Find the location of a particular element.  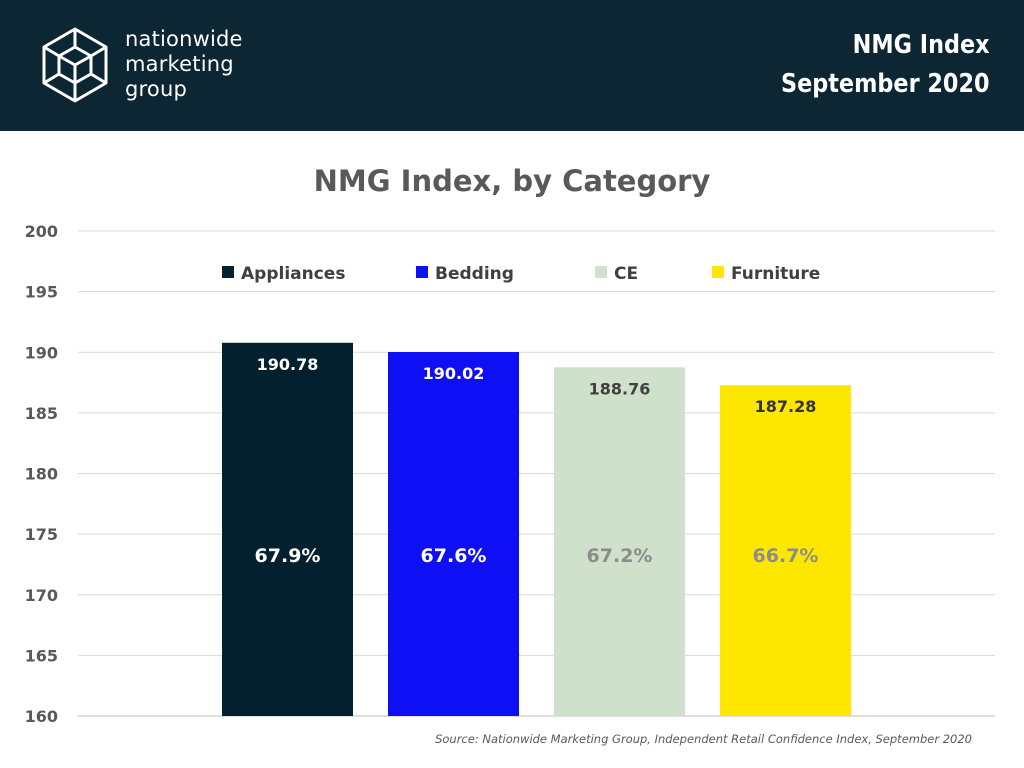

logo-line-1: nationwide is located at coordinates (184, 39).